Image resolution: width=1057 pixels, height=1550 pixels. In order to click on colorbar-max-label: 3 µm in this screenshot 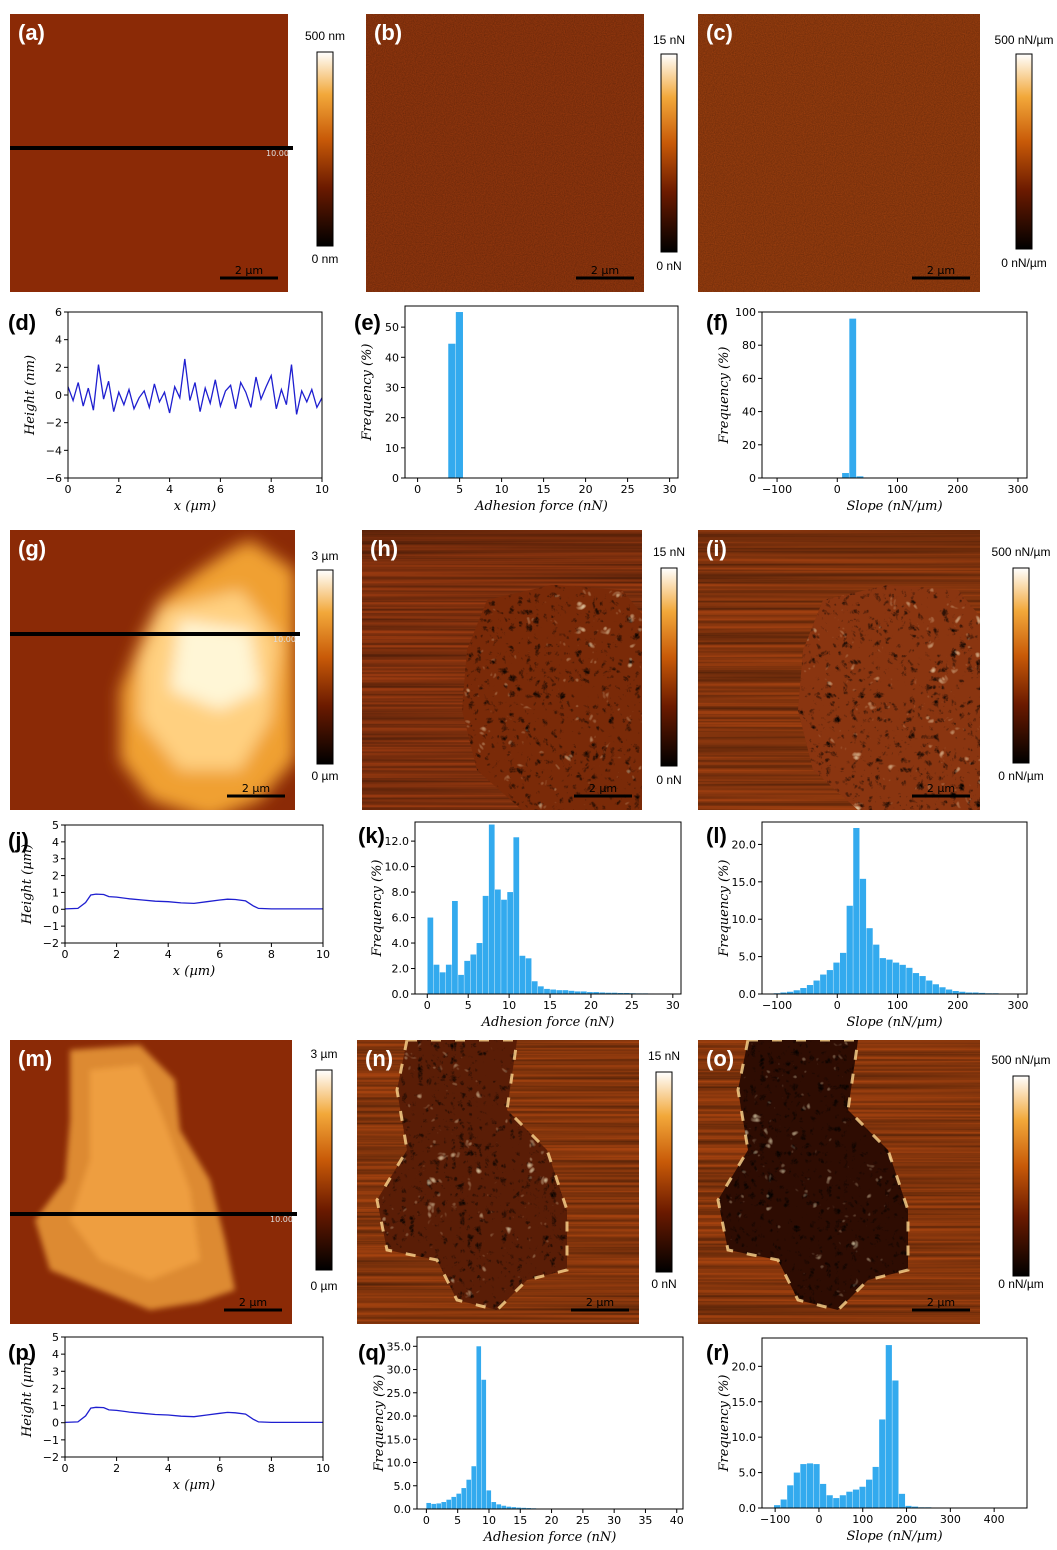, I will do `click(325, 556)`.